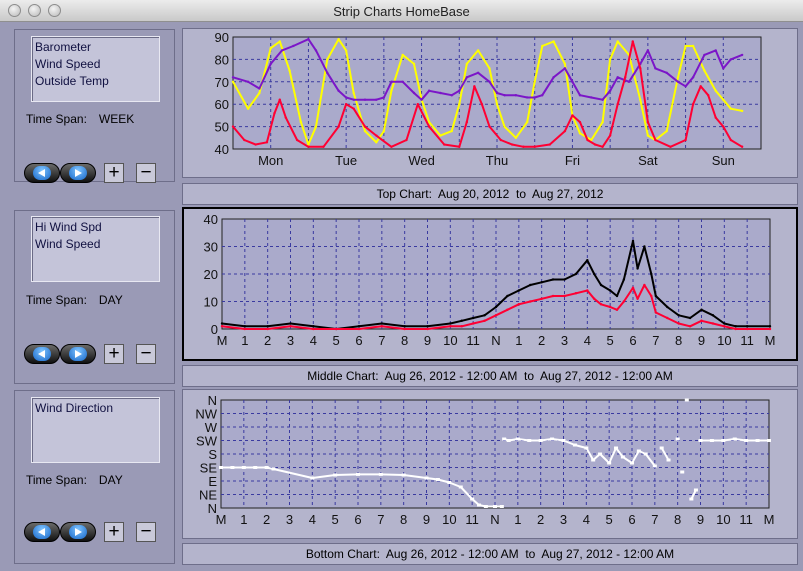  Describe the element at coordinates (494, 519) in the screenshot. I see `x-tick-label: N` at that location.